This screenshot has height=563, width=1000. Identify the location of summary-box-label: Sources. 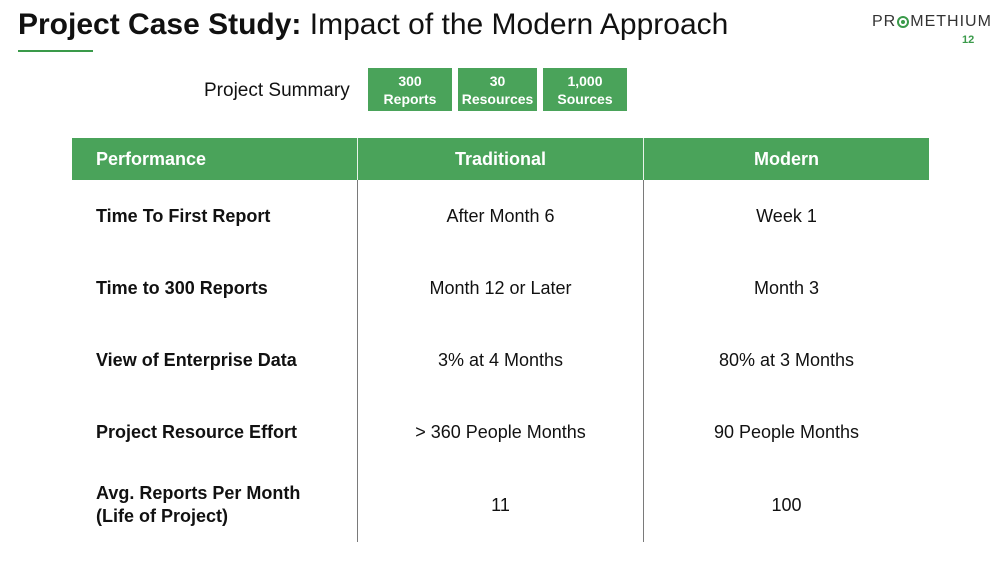
(585, 98).